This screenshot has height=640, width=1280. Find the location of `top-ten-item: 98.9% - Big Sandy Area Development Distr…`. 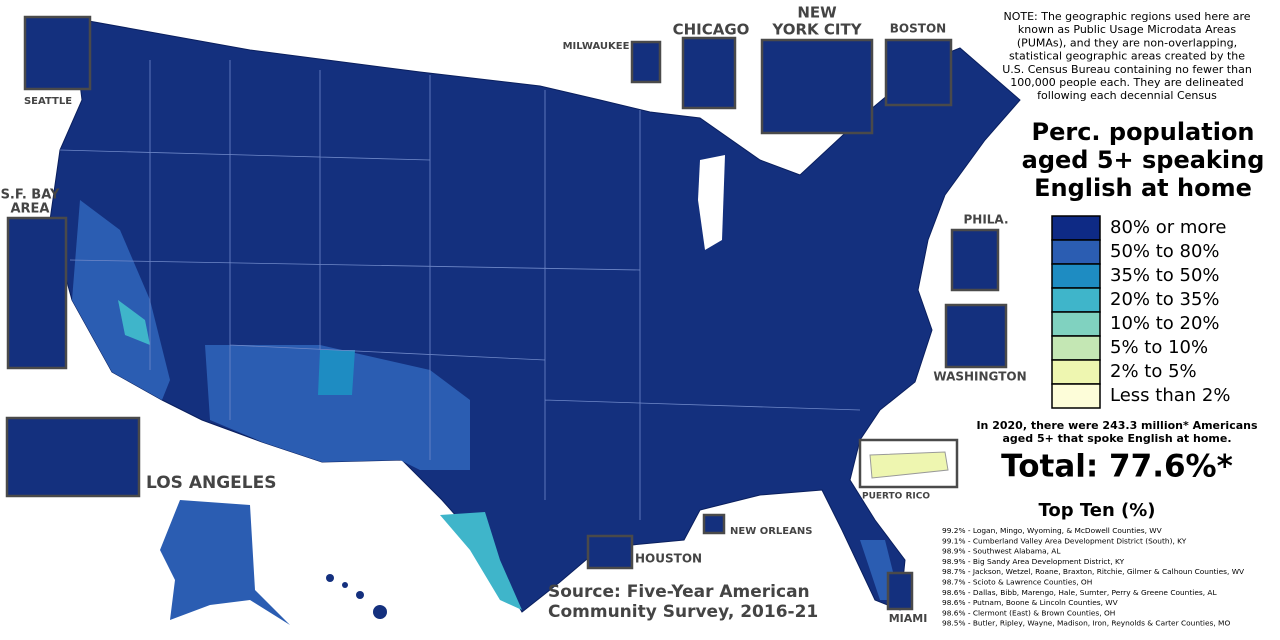

top-ten-item: 98.9% - Big Sandy Area Development Distr… is located at coordinates (1033, 561).